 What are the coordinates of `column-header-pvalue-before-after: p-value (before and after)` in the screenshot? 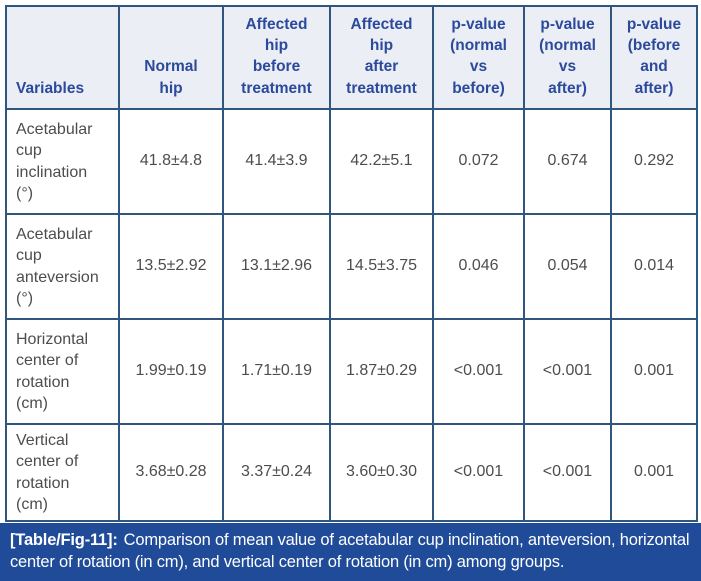 It's located at (654, 57).